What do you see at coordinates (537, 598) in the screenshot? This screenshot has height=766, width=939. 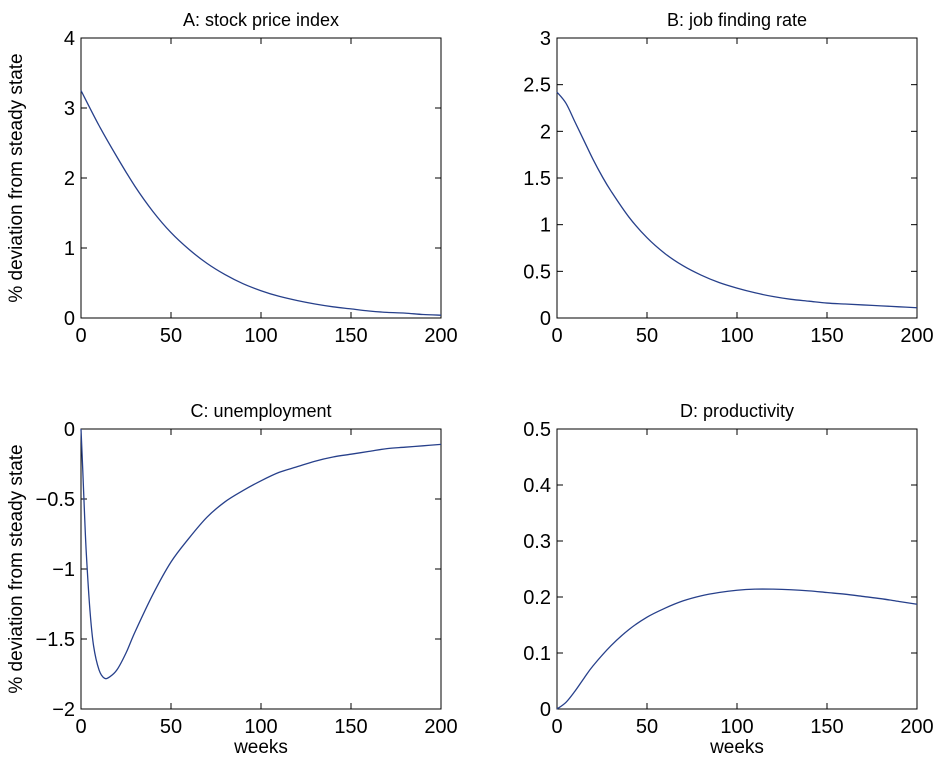 I see `y-tick-label: 0.2` at bounding box center [537, 598].